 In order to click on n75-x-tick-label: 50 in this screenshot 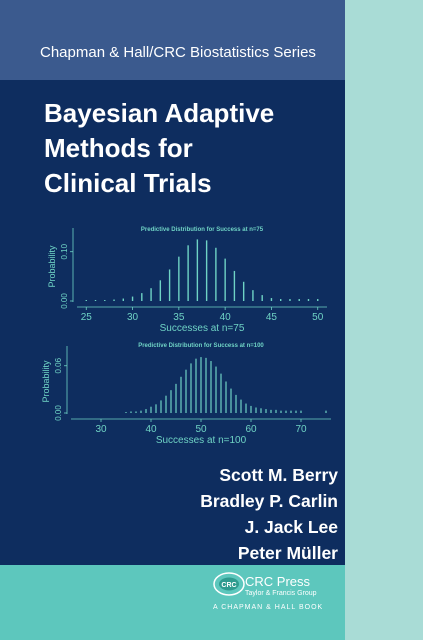, I will do `click(318, 317)`.